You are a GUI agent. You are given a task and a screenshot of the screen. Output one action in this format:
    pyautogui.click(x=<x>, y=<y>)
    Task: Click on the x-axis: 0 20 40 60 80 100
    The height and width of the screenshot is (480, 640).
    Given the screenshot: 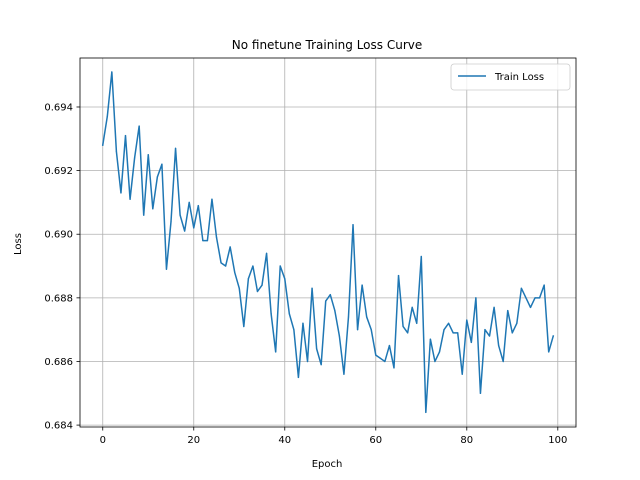 What is the action you would take?
    pyautogui.click(x=333, y=436)
    